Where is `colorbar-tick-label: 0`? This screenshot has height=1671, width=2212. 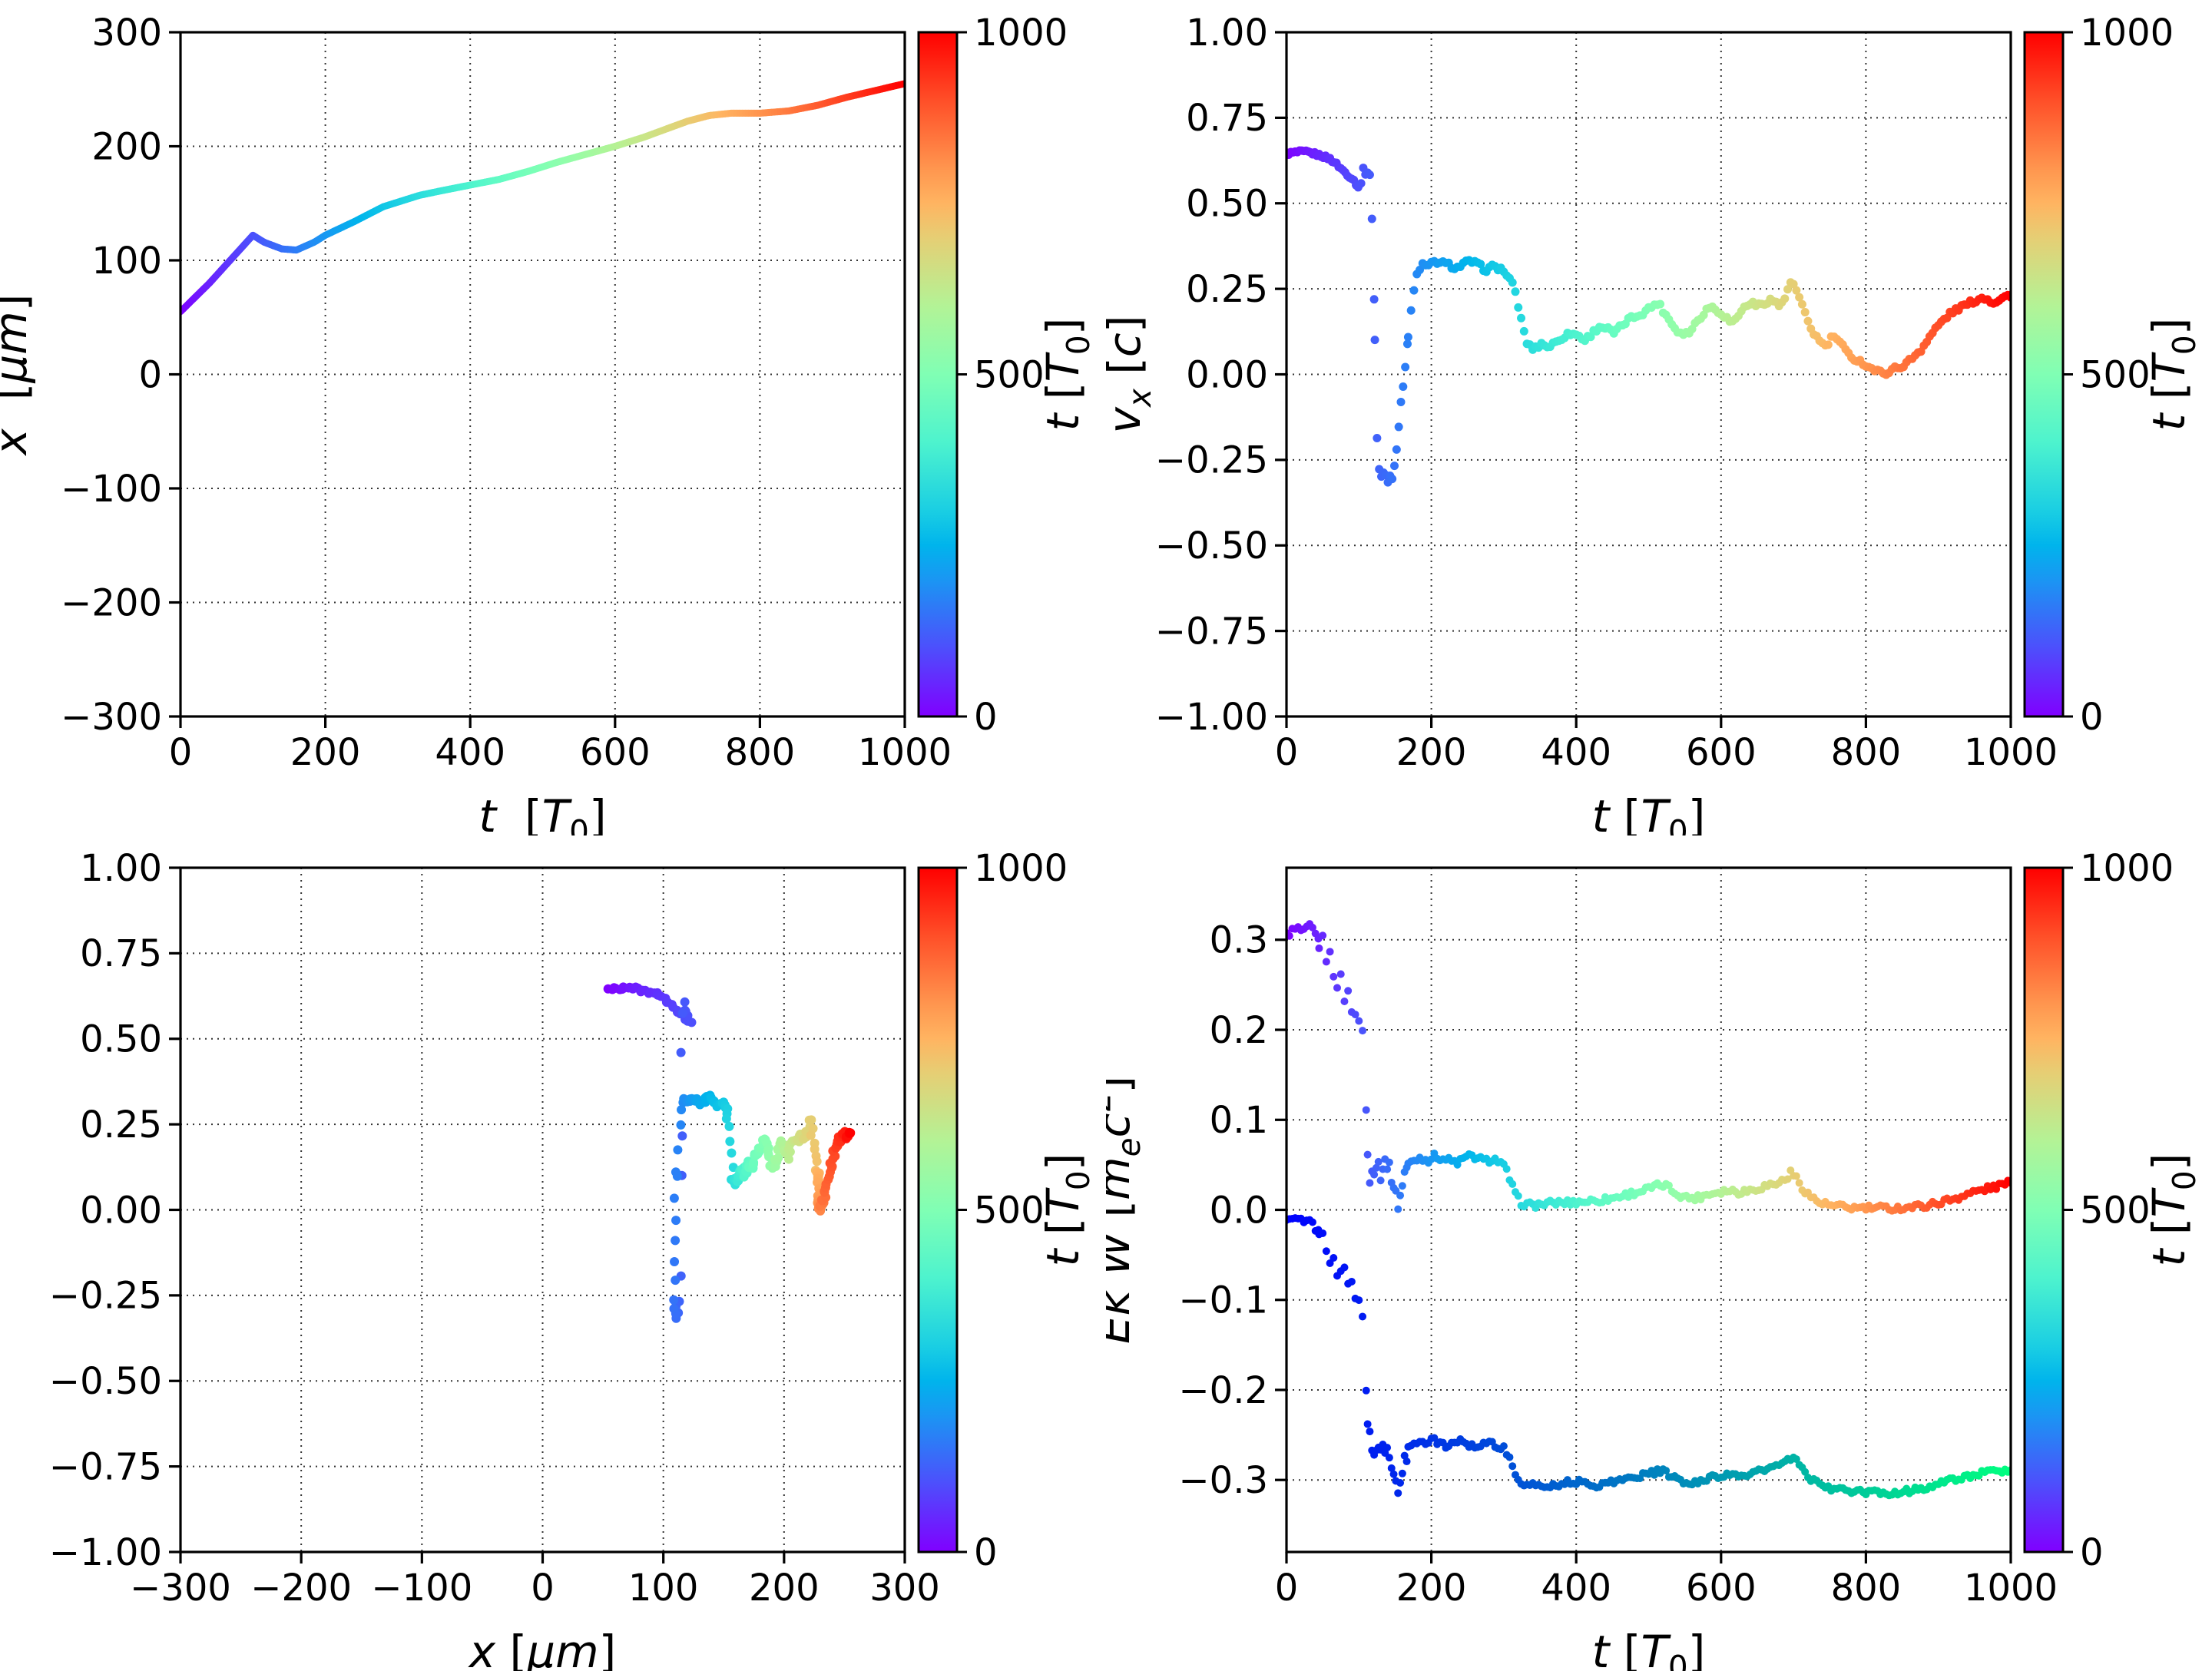 colorbar-tick-label: 0 is located at coordinates (986, 717).